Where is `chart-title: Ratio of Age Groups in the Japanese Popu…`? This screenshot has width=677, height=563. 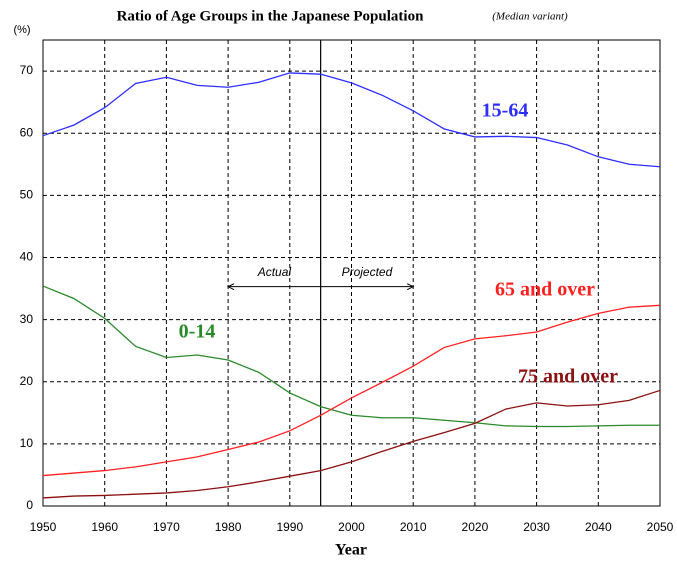 chart-title: Ratio of Age Groups in the Japanese Popu… is located at coordinates (270, 16).